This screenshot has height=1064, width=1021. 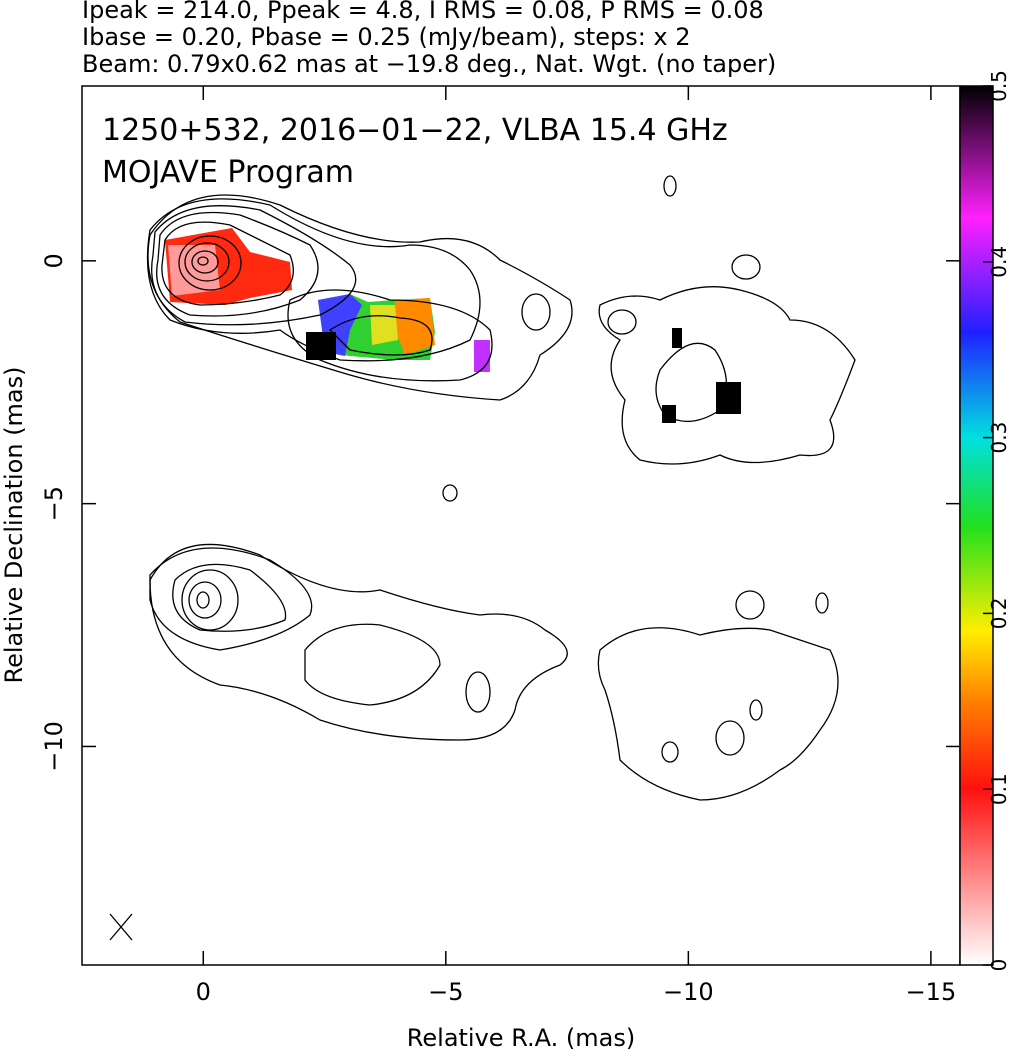 What do you see at coordinates (976, 525) in the screenshot?
I see `colorbar` at bounding box center [976, 525].